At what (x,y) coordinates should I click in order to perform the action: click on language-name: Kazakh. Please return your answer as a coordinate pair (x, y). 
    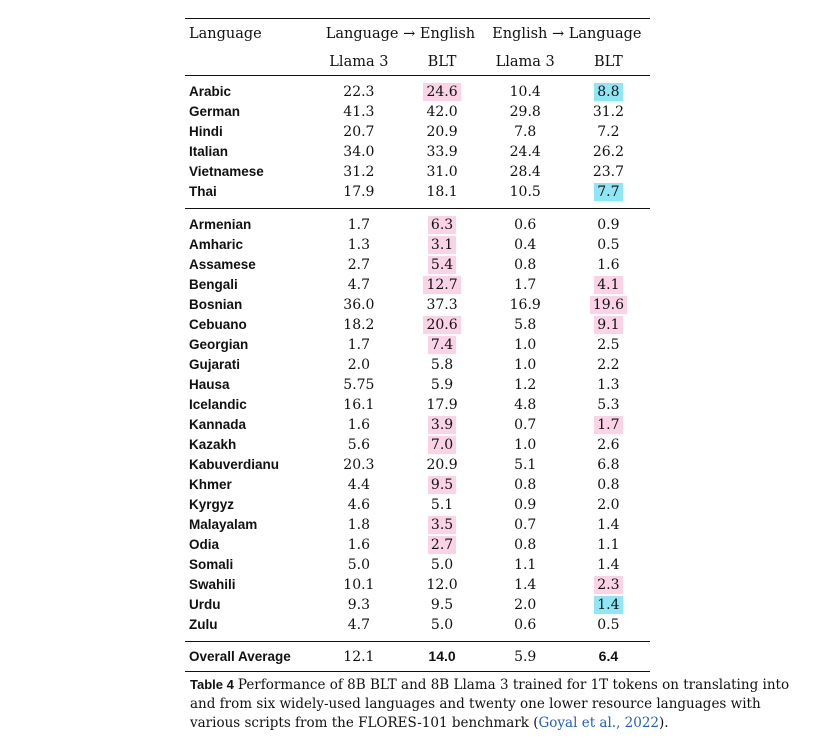
    Looking at the image, I should click on (213, 444).